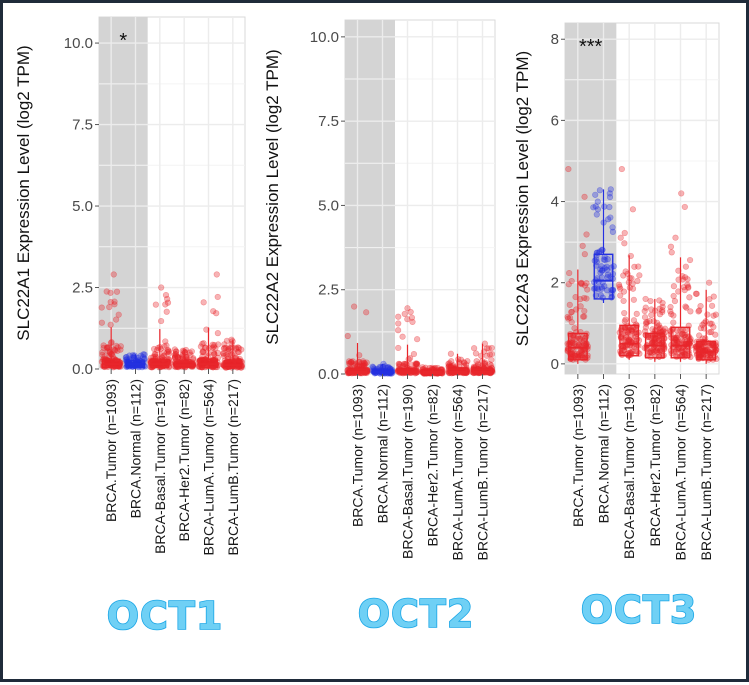 The height and width of the screenshot is (685, 749). Describe the element at coordinates (82, 206) in the screenshot. I see `y-tick-label: 5.0` at that location.